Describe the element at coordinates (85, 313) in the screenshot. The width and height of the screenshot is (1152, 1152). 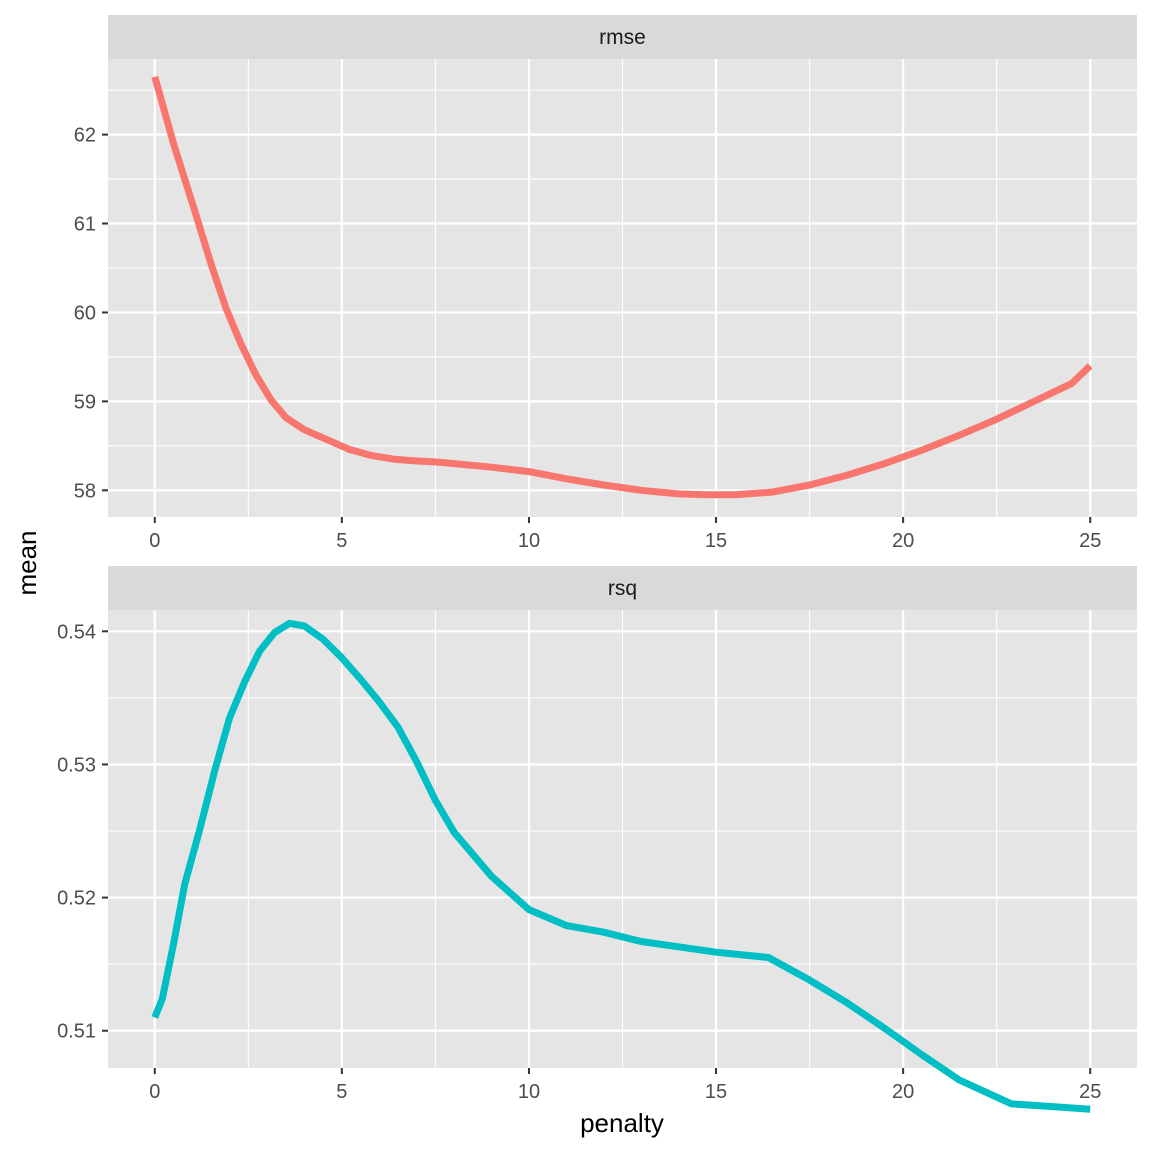
I see `y-tick-label: 60` at that location.